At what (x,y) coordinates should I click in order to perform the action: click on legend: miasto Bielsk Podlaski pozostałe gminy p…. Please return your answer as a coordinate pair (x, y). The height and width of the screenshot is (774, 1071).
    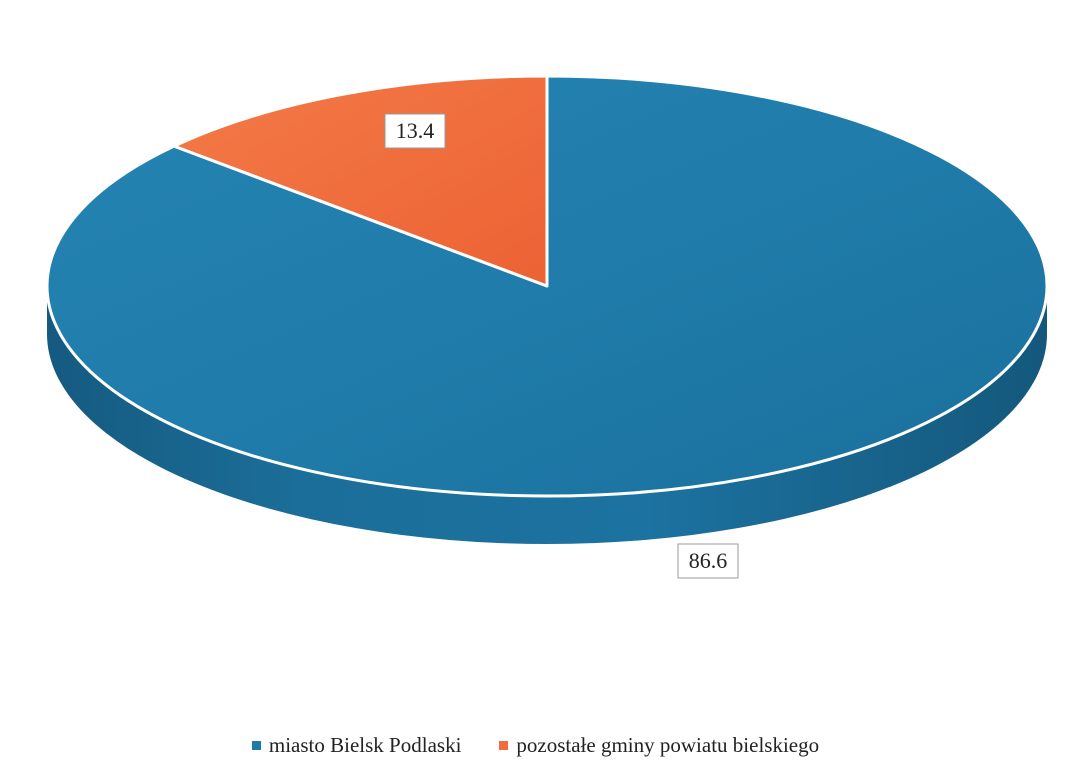
    Looking at the image, I should click on (535, 745).